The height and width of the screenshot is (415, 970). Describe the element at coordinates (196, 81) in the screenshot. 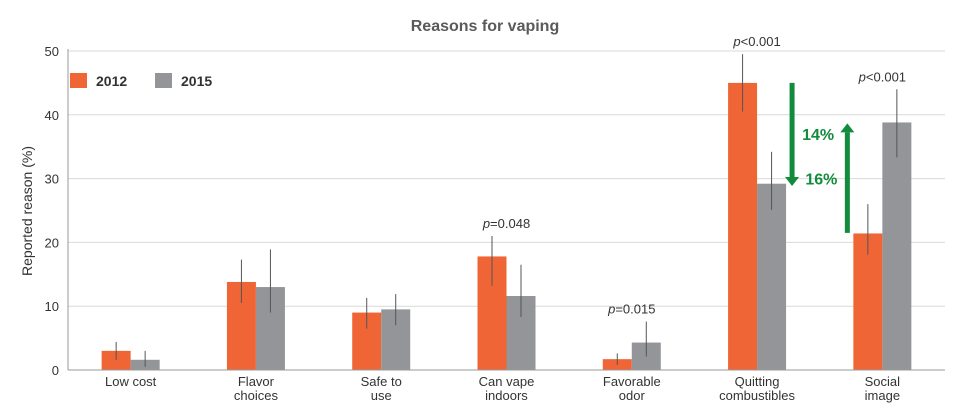

I see `legend-label-2015: 2015` at that location.